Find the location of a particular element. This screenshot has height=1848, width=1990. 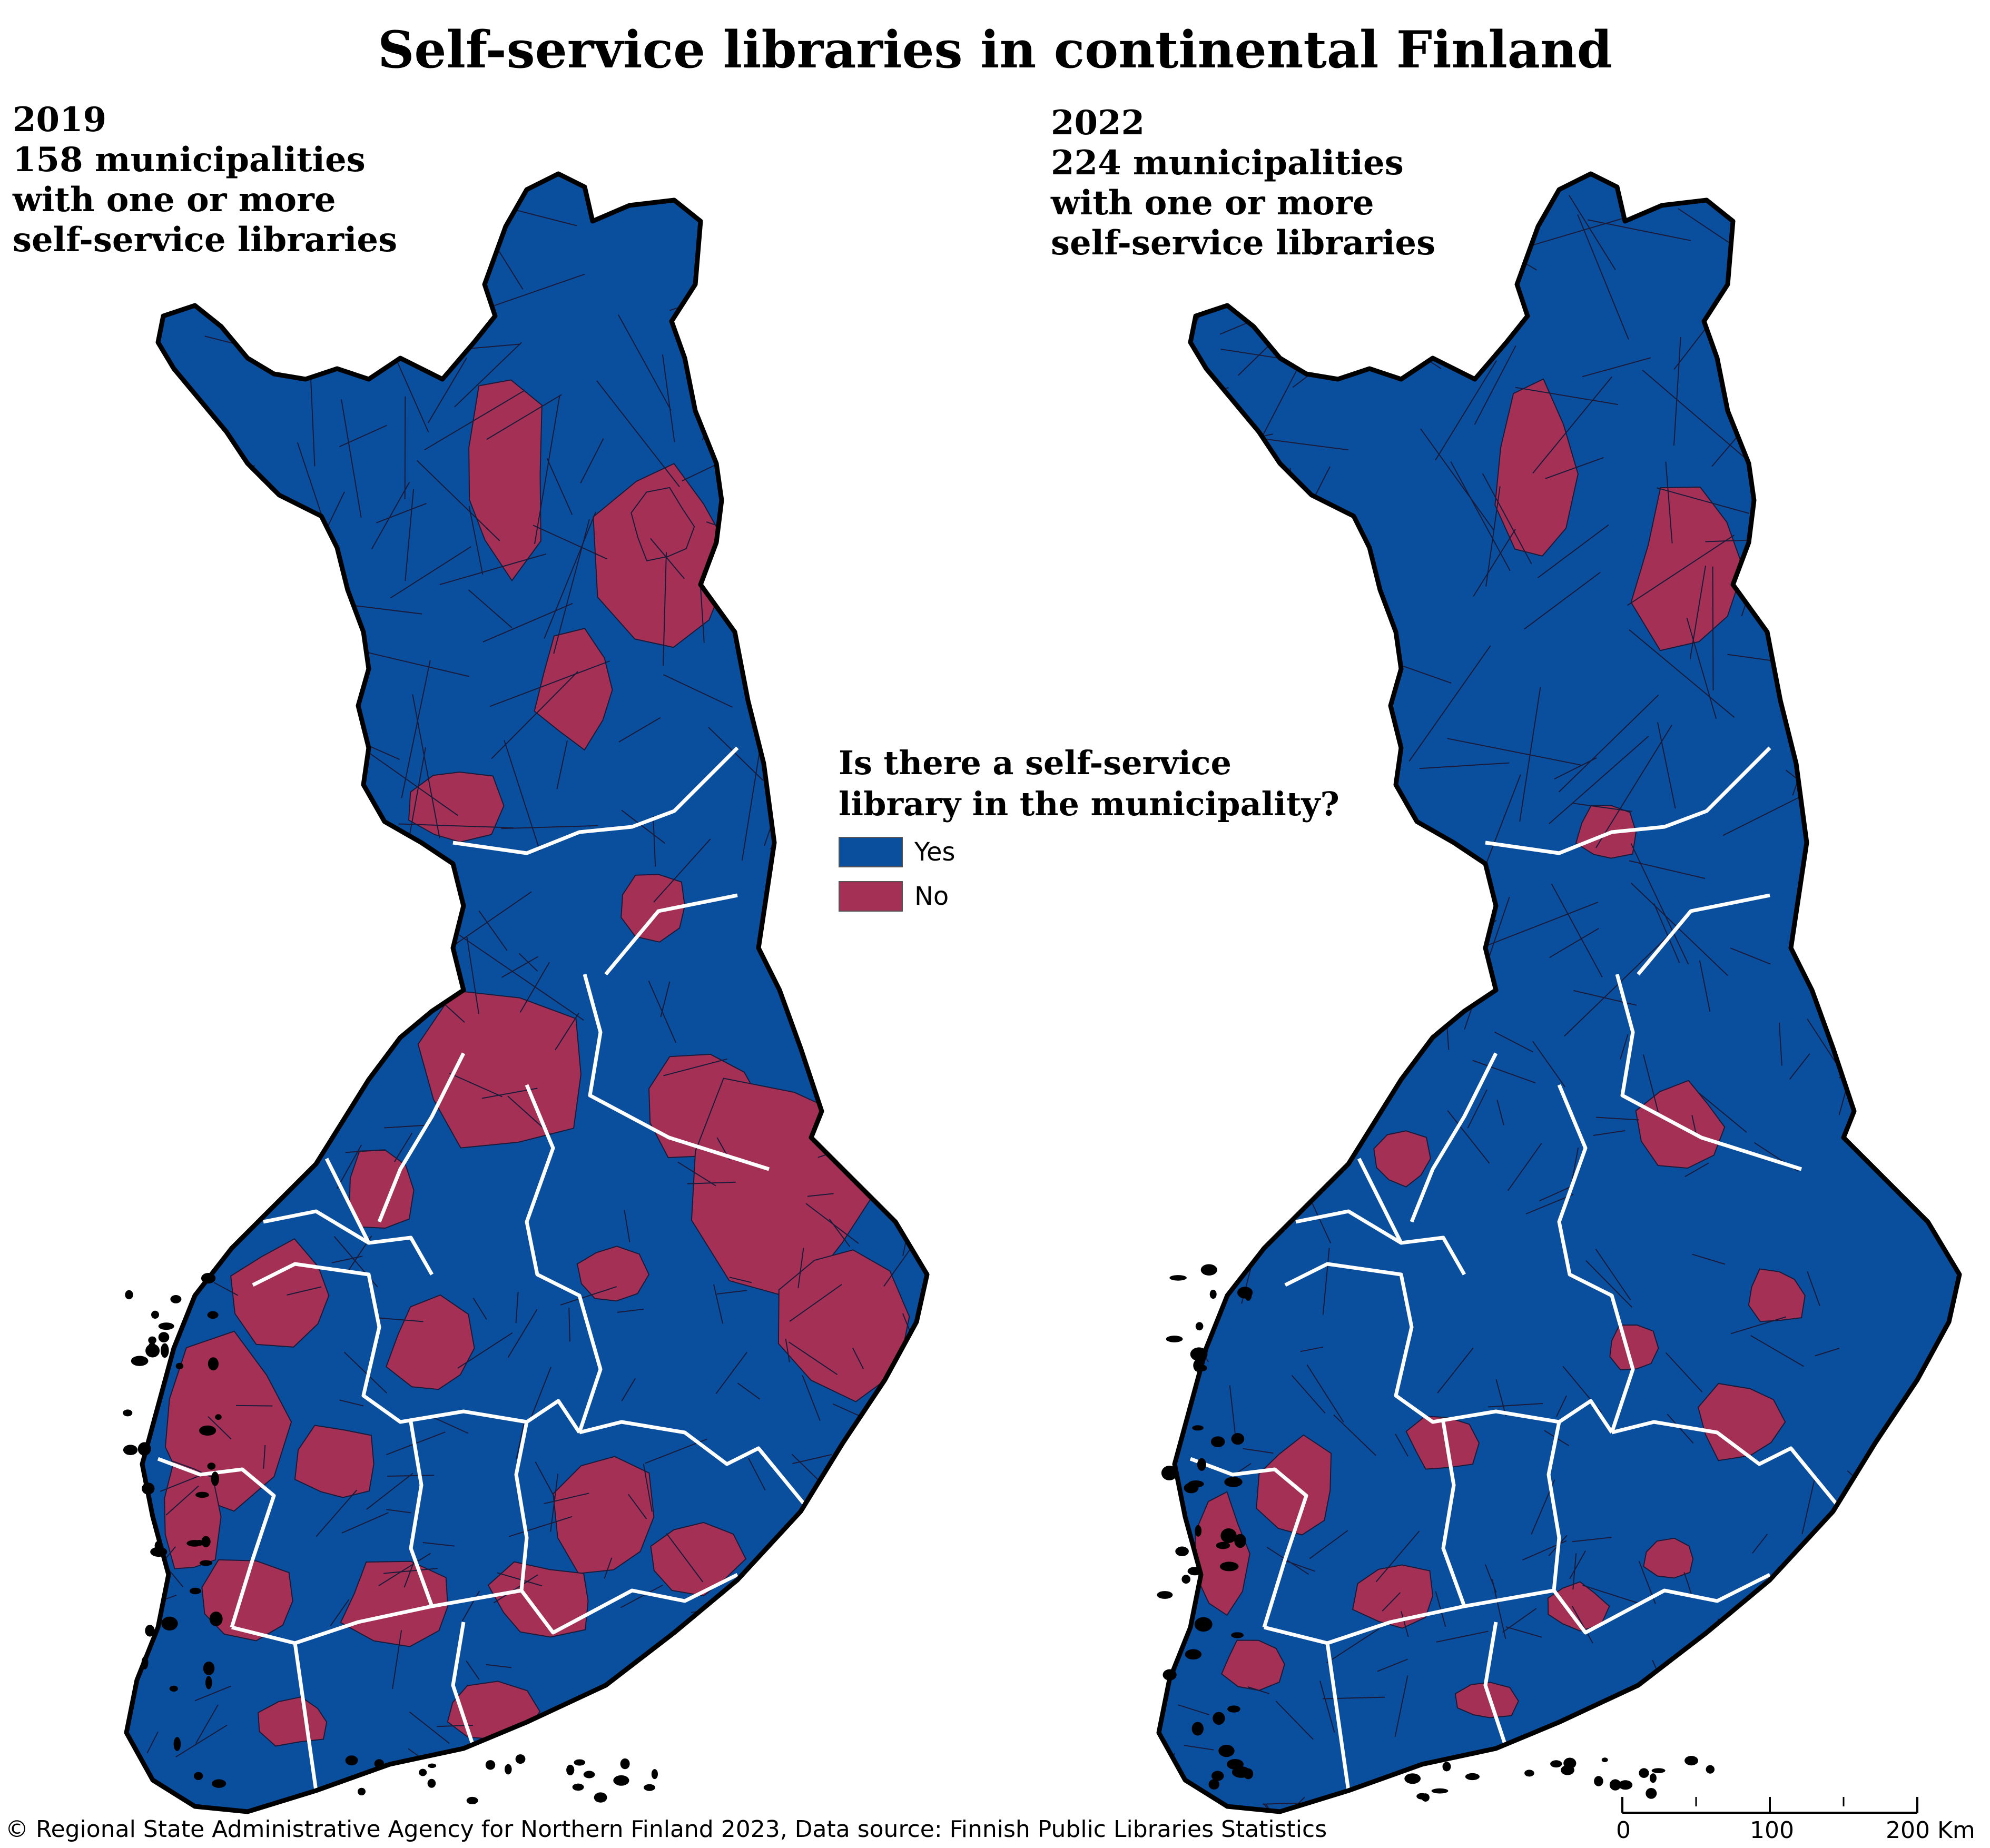

scale-label-100: 100 is located at coordinates (1772, 1830).